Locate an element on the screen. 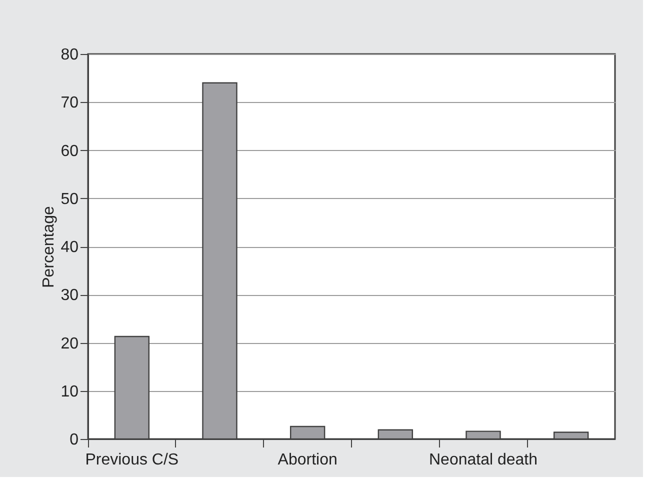  x-tick-label: Abortion is located at coordinates (308, 460).